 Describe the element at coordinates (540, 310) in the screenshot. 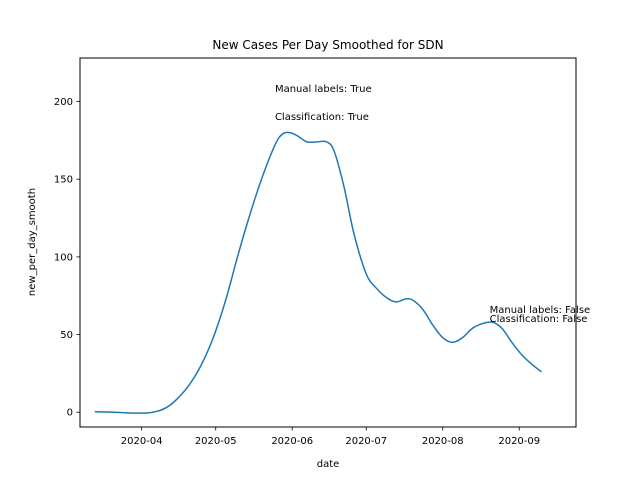

I see `annotation-text: Manual labels: False` at that location.